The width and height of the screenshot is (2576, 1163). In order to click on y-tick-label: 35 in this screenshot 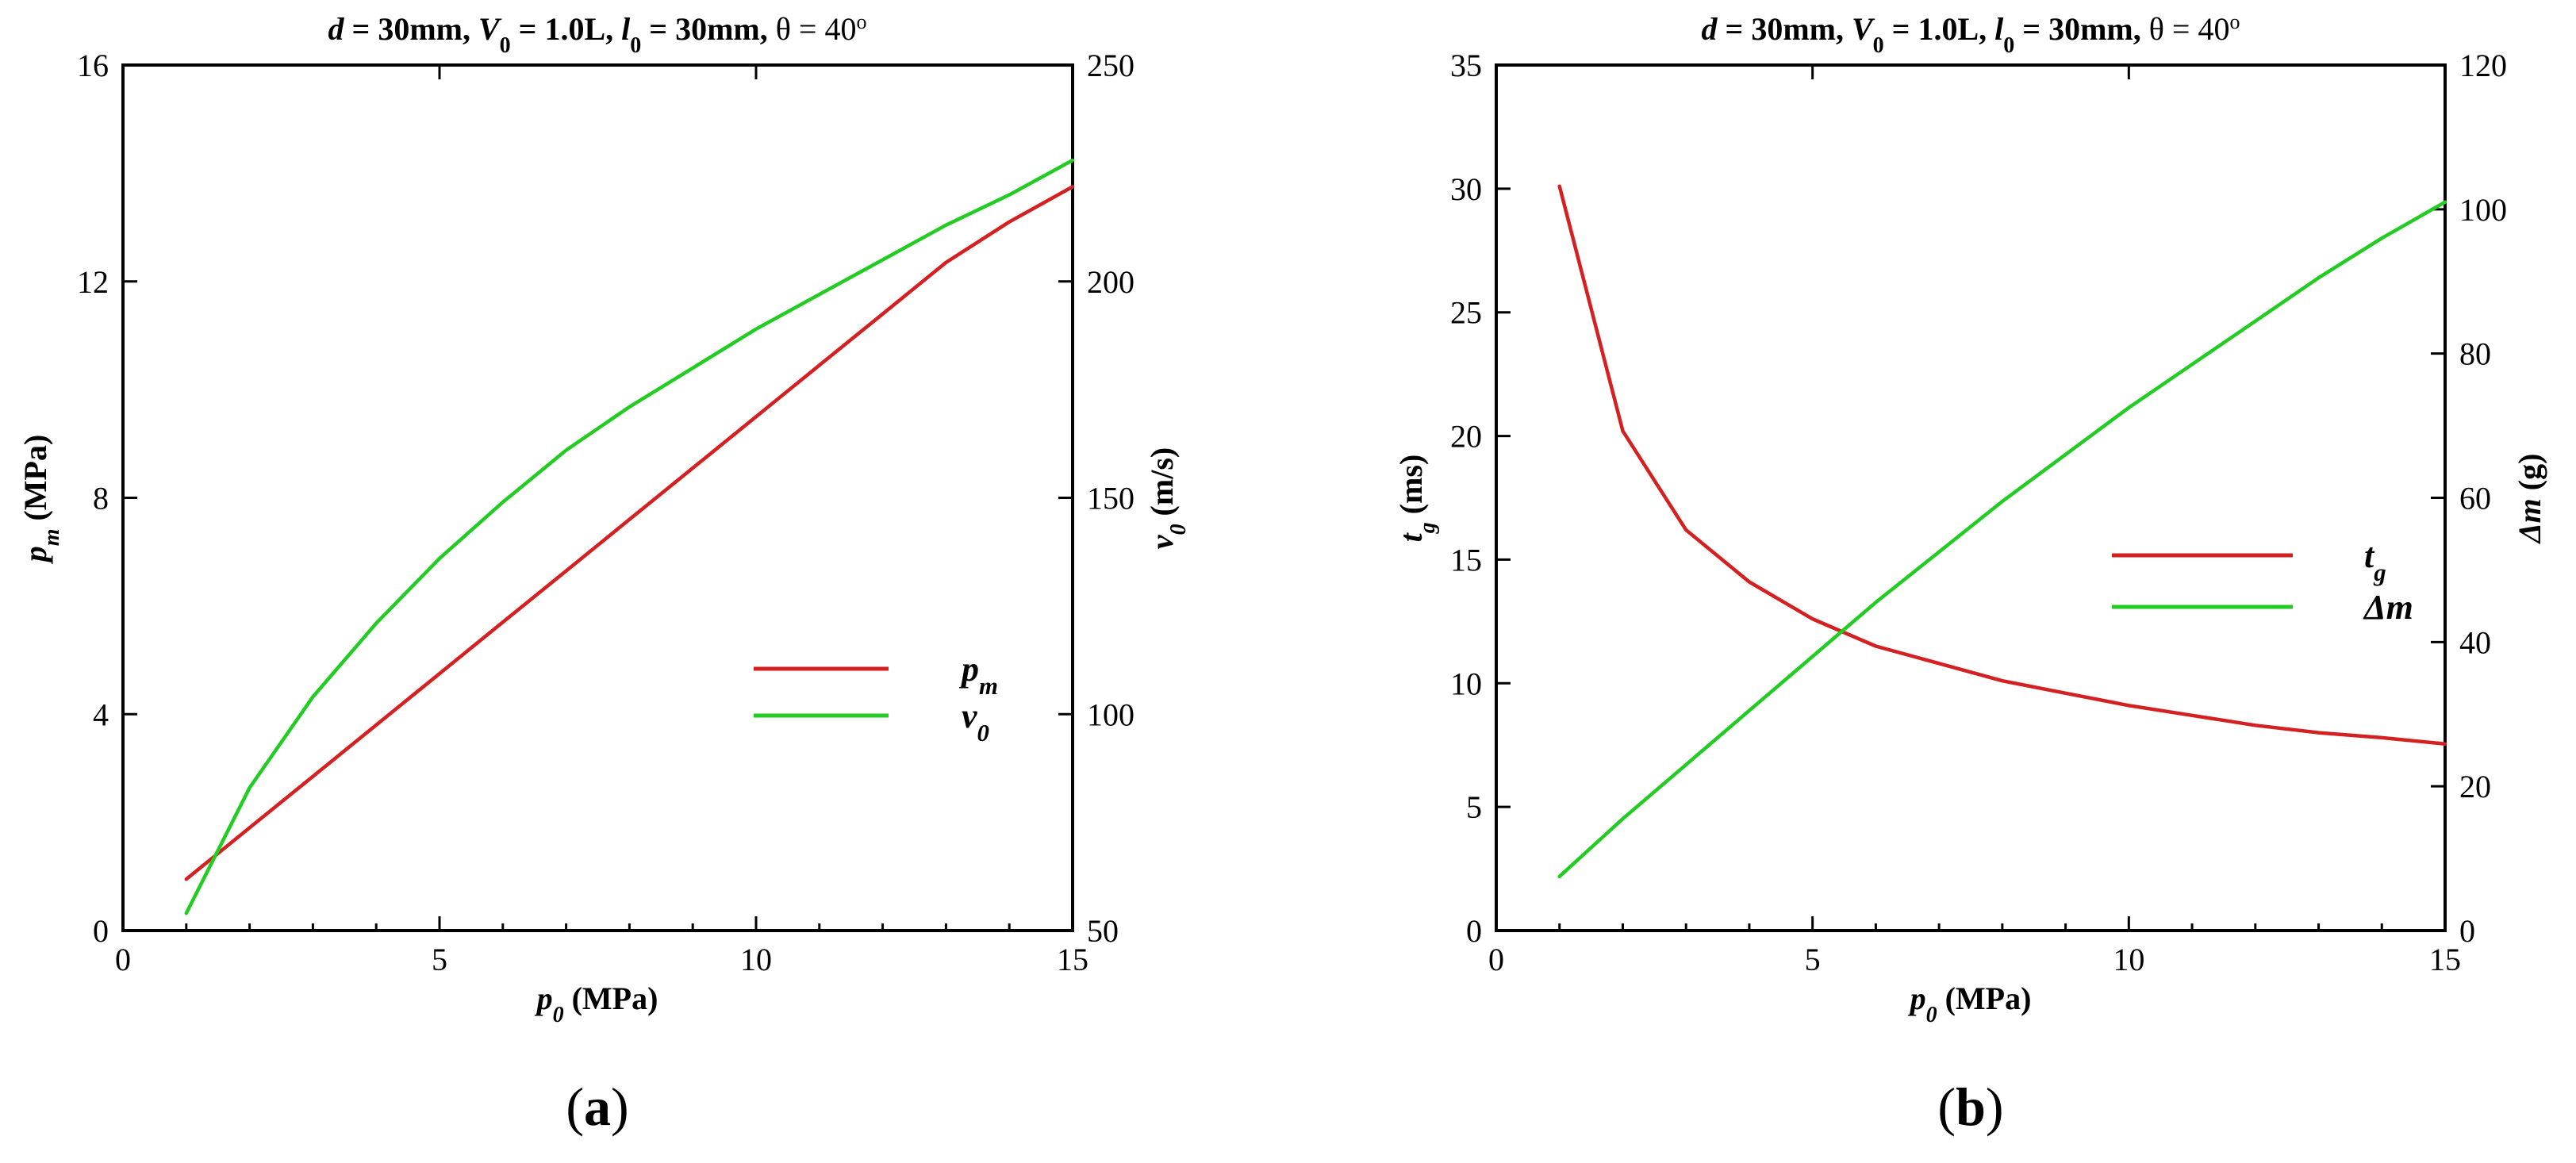, I will do `click(1466, 65)`.